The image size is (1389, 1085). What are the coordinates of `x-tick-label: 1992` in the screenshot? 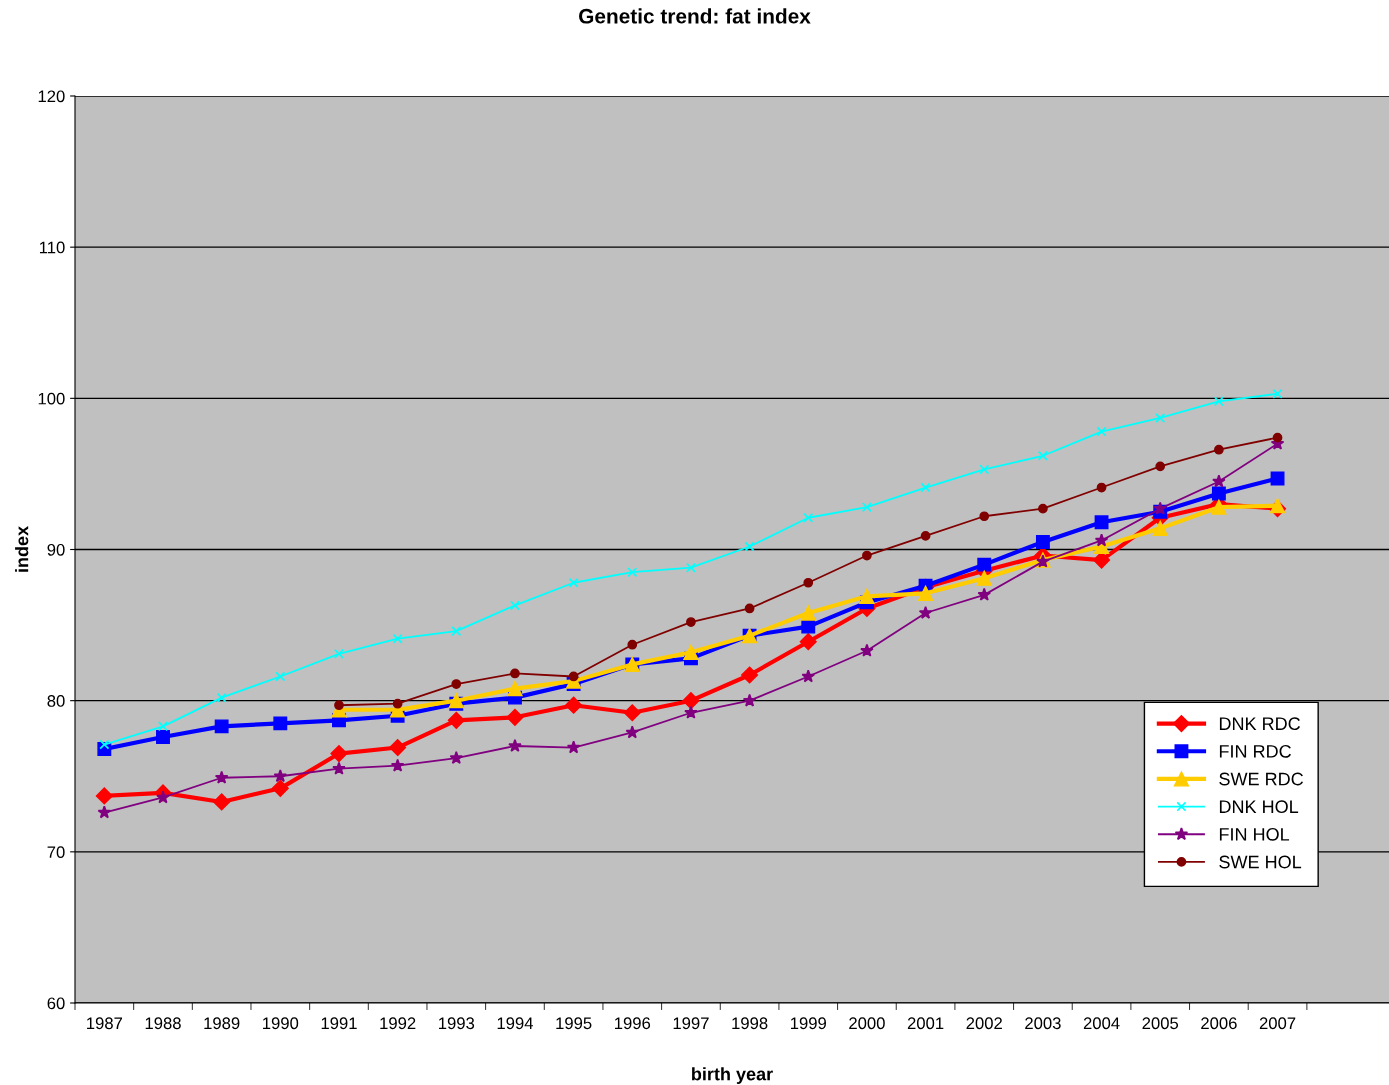 It's located at (398, 1023).